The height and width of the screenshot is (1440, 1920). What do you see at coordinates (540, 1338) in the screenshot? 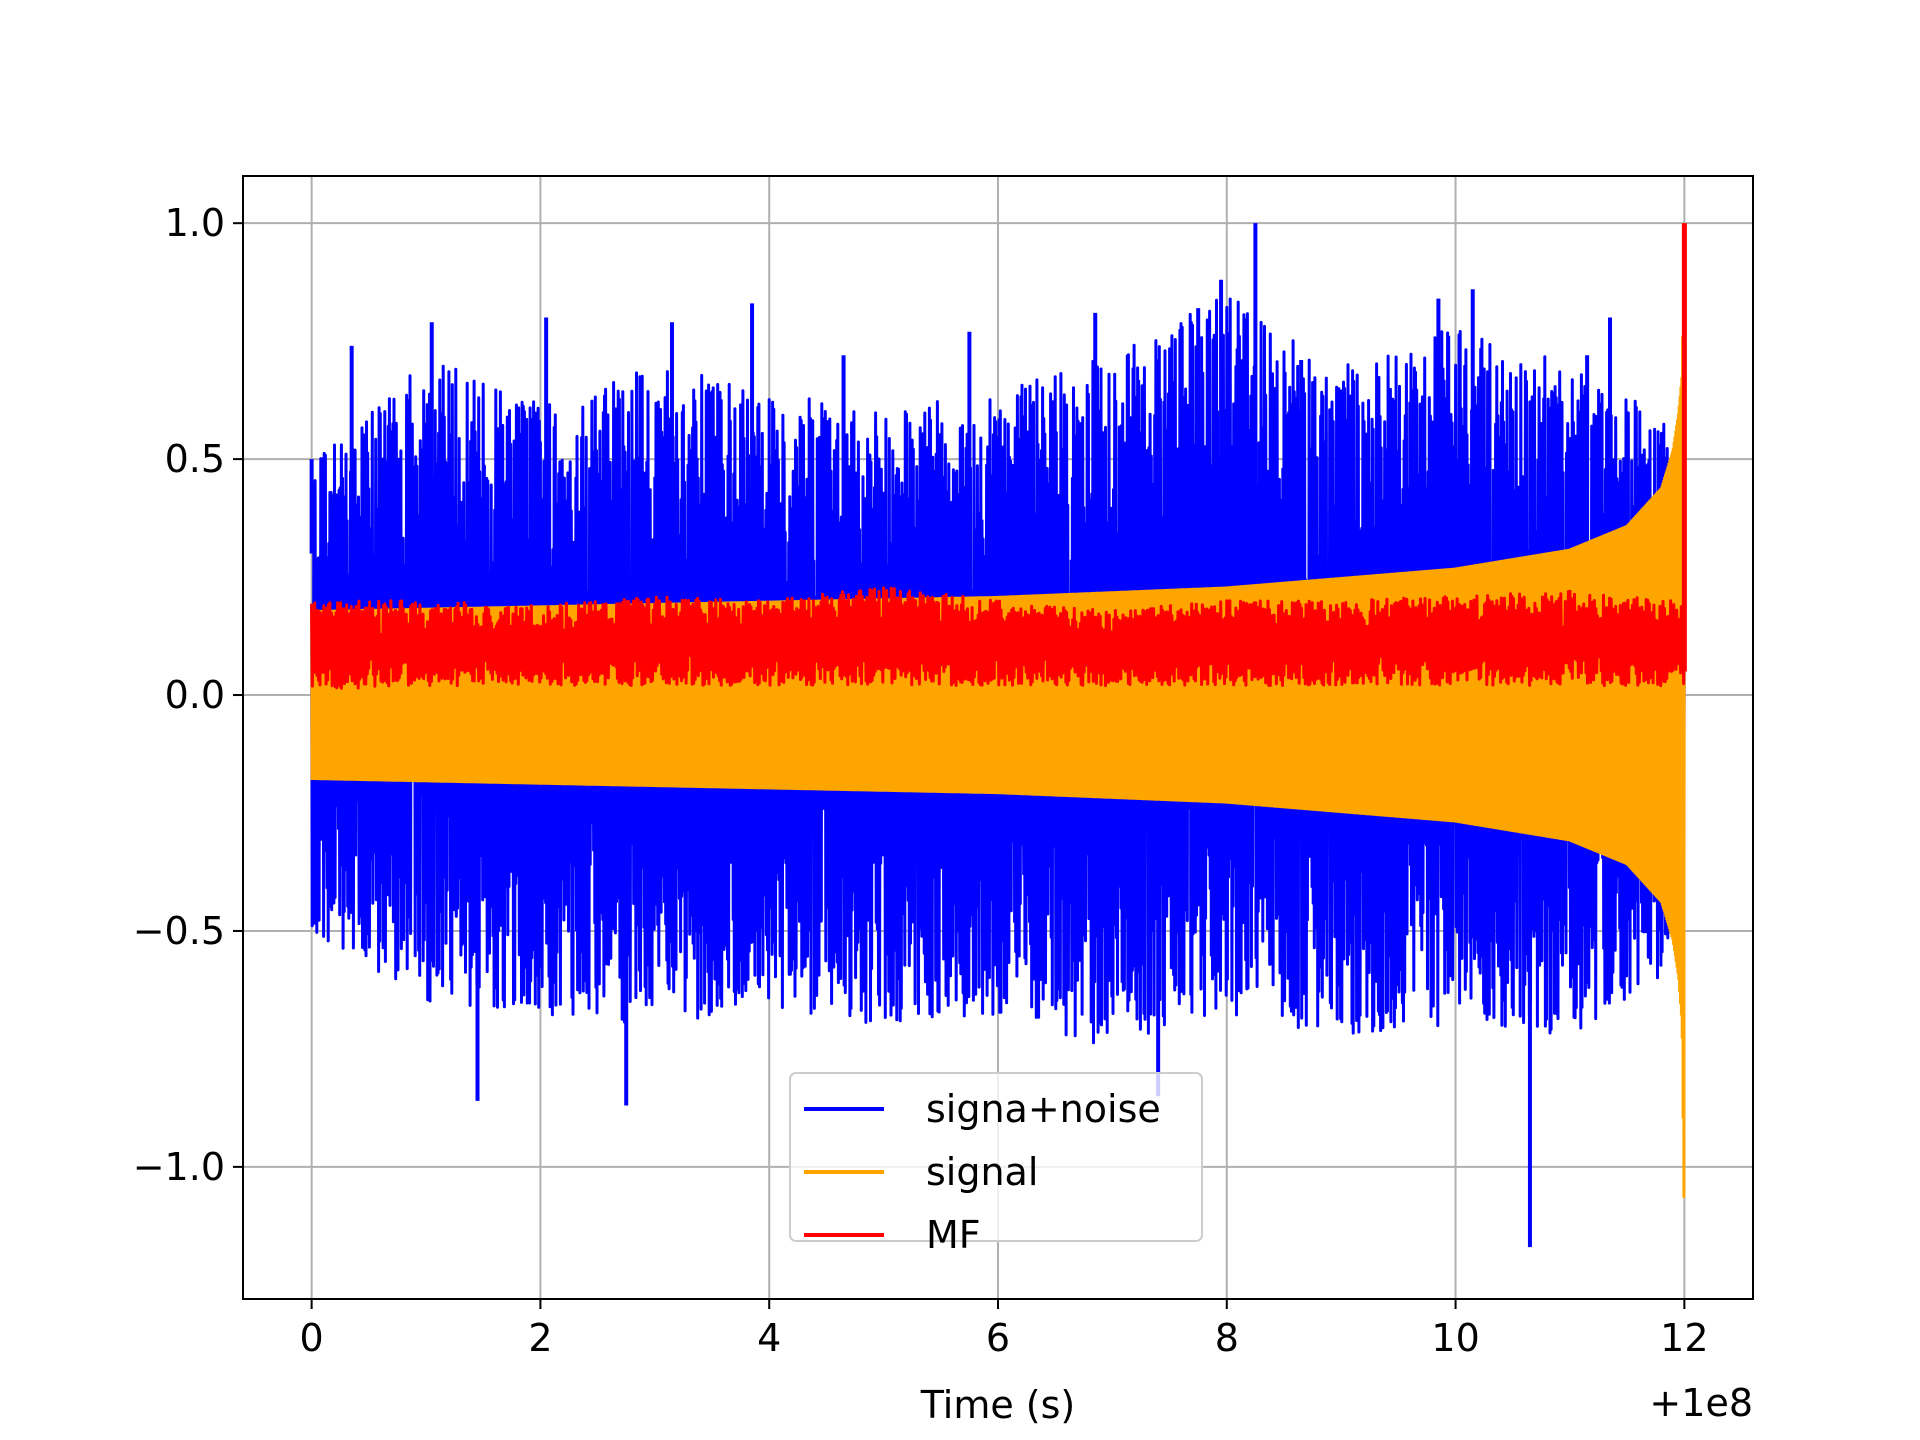
I see `x-tick-label: 2` at bounding box center [540, 1338].